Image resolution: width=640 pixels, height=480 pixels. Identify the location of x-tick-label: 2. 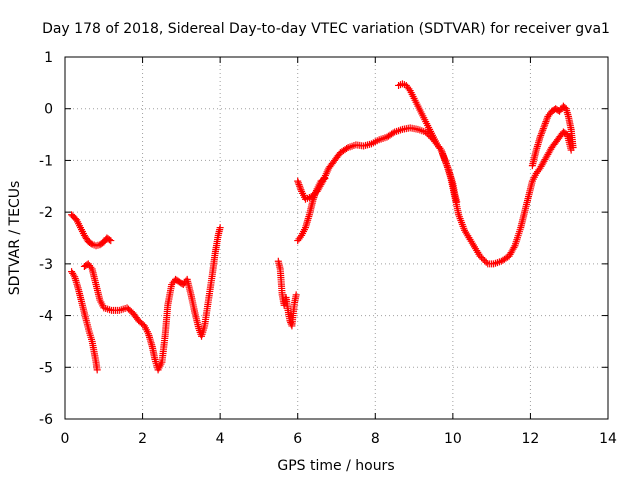
(142, 439).